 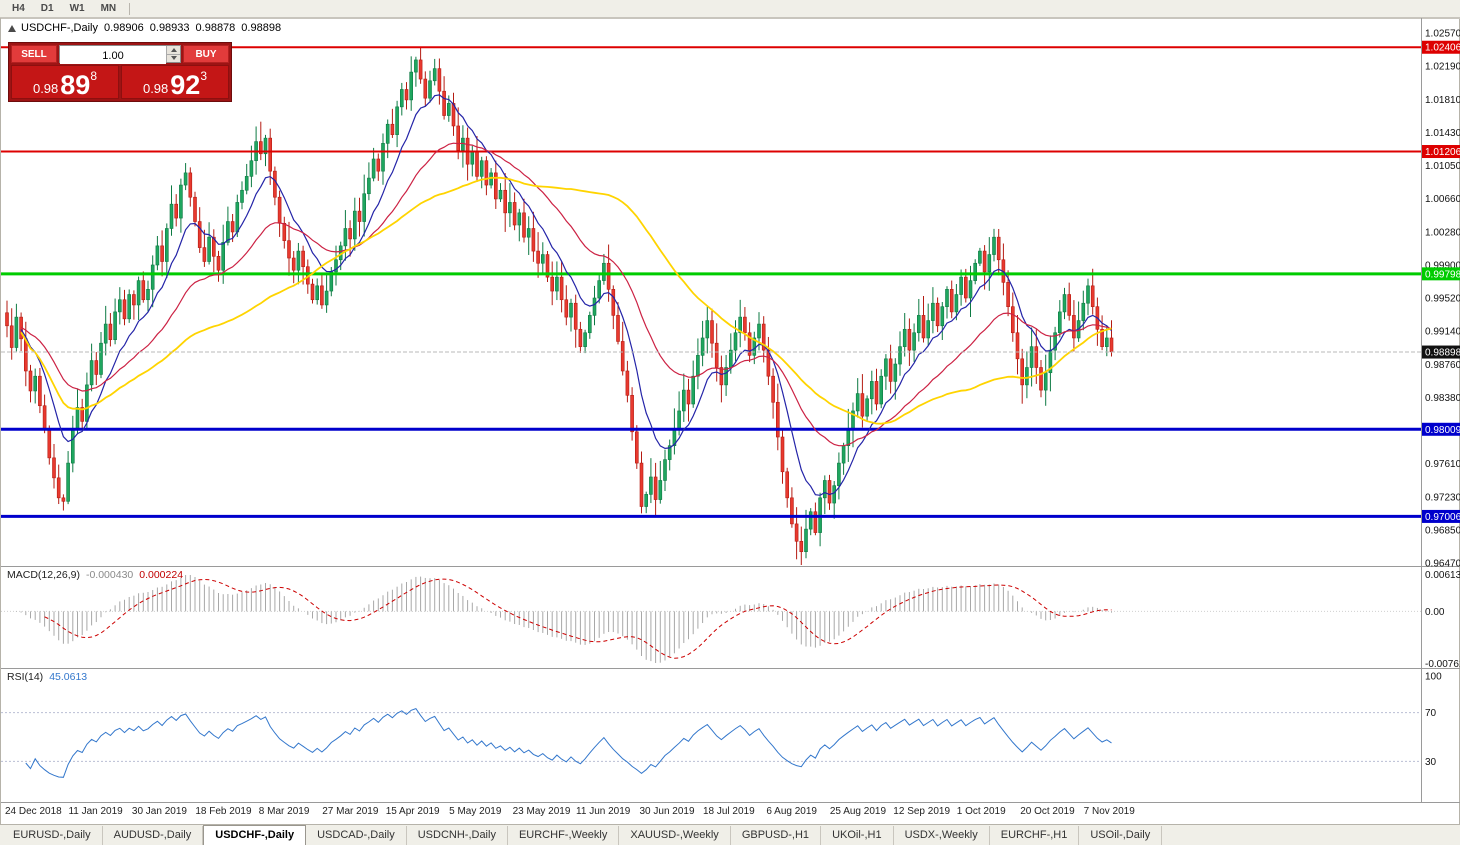 I want to click on svg-text: 0.96850, so click(x=1442, y=530).